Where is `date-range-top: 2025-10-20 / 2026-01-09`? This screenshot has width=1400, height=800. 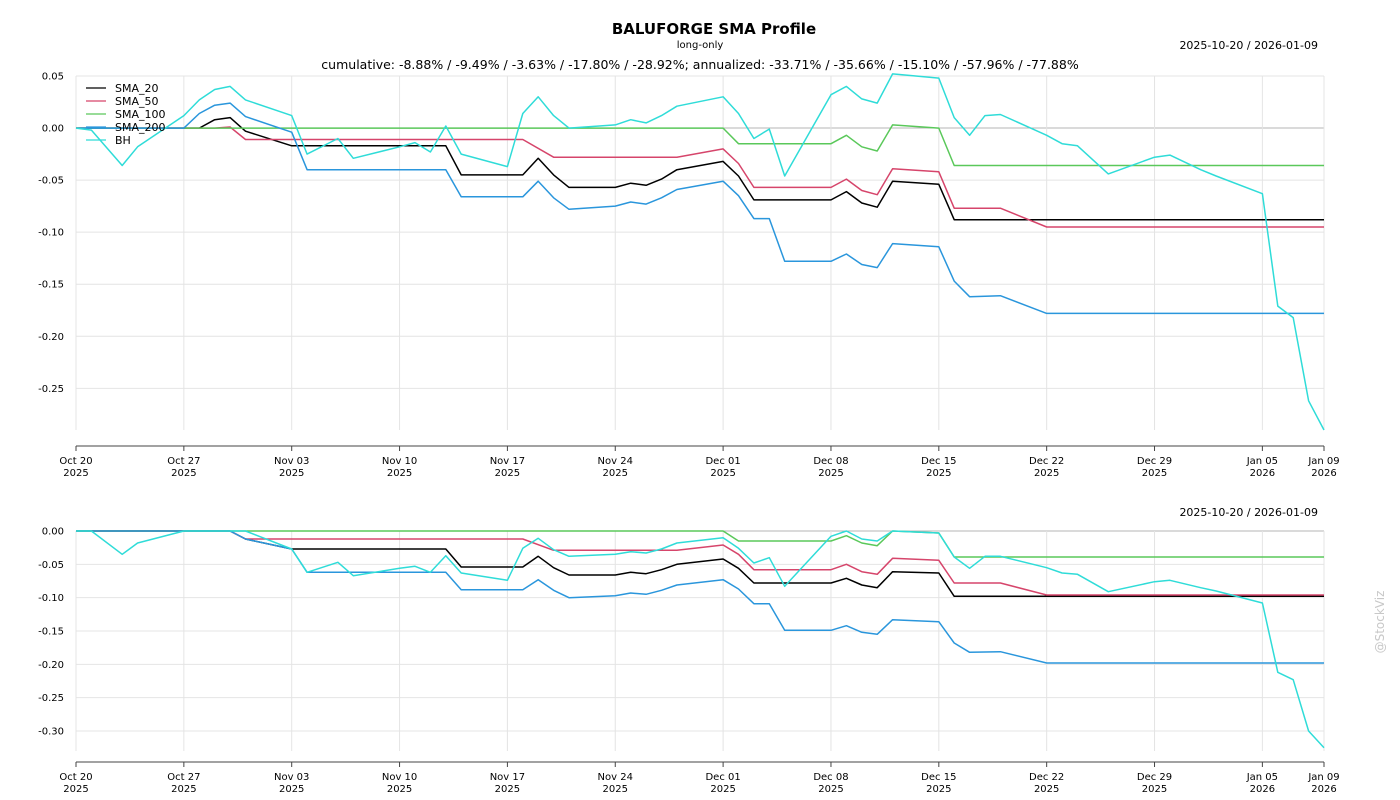 date-range-top: 2025-10-20 / 2026-01-09 is located at coordinates (1248, 45).